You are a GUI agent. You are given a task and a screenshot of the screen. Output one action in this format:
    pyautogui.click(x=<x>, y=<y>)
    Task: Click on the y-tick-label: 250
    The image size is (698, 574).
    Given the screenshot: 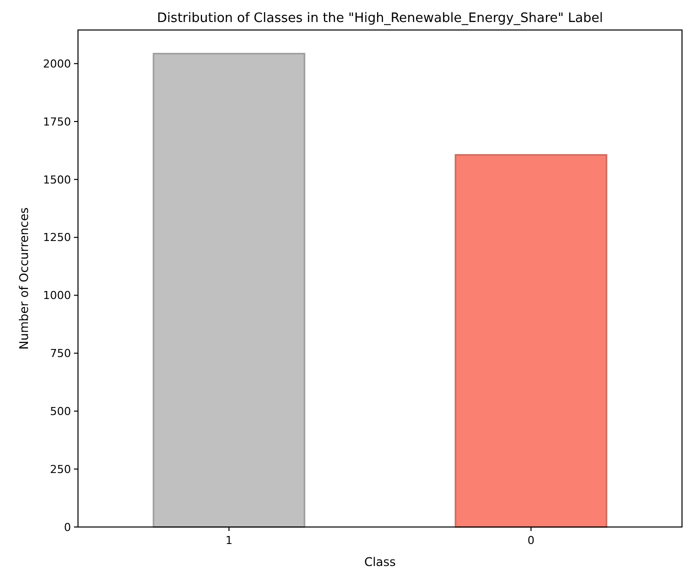 What is the action you would take?
    pyautogui.click(x=60, y=469)
    